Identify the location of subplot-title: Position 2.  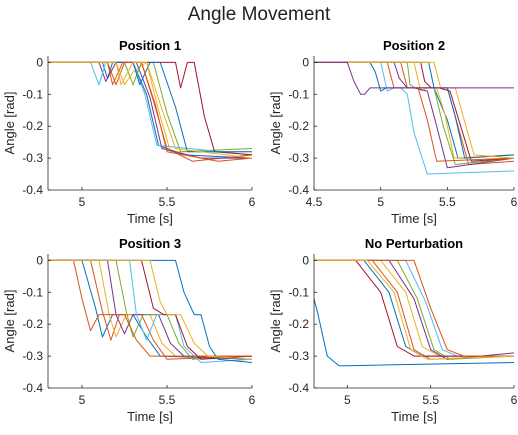
(414, 45).